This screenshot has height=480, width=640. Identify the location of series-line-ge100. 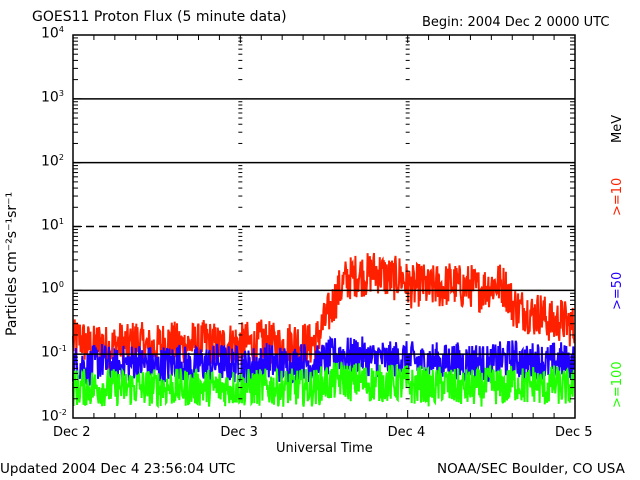
(324, 385).